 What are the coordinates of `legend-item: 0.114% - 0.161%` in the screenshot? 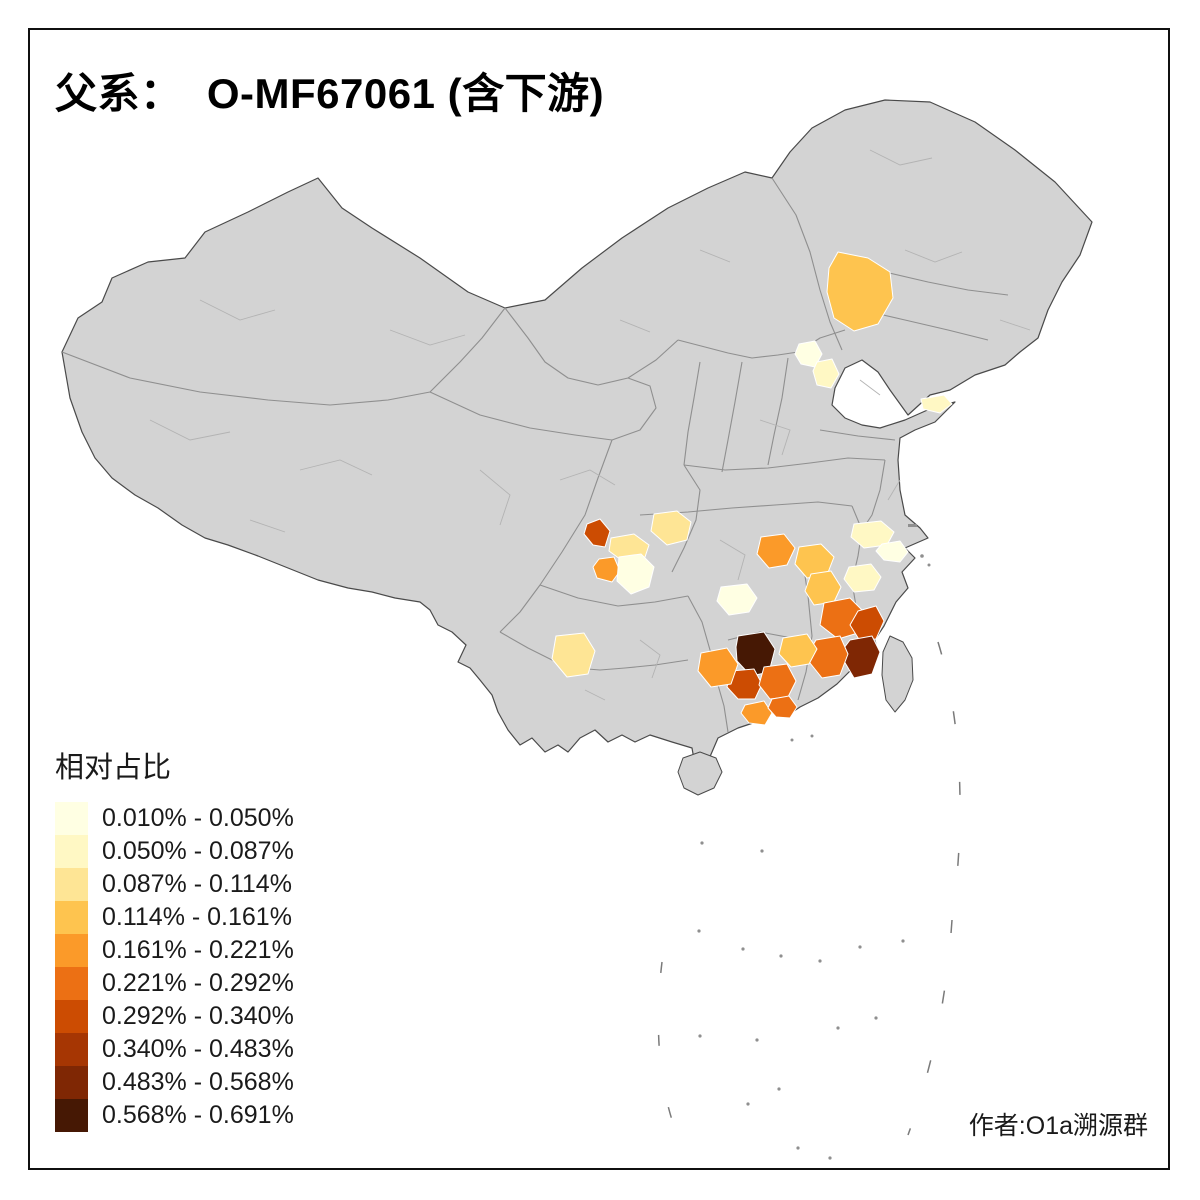 It's located at (174, 917).